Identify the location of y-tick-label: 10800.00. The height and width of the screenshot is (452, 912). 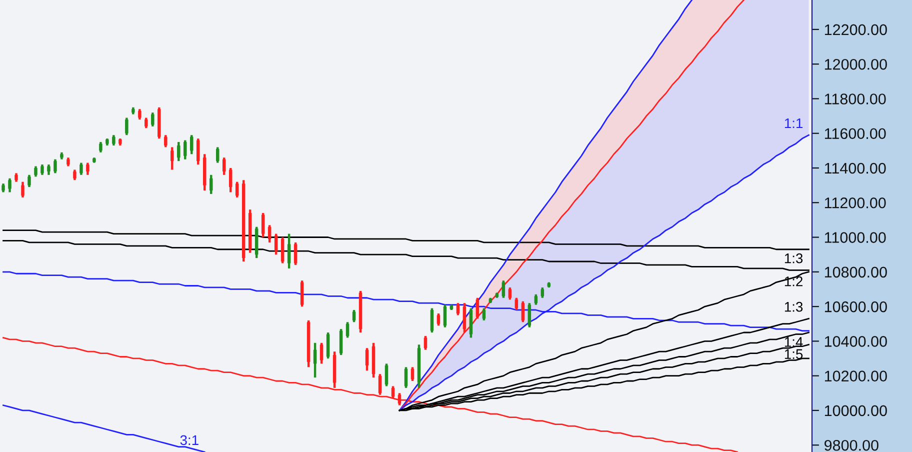
(855, 272).